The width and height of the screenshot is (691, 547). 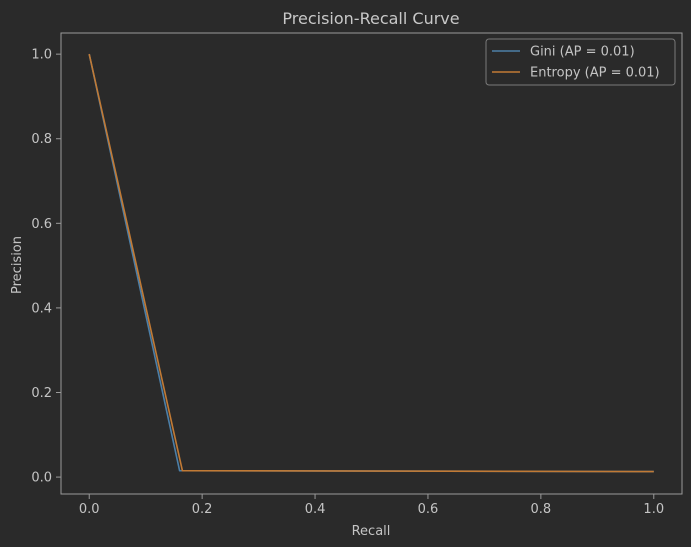 What do you see at coordinates (41, 224) in the screenshot?
I see `y-tick-label: 0.6` at bounding box center [41, 224].